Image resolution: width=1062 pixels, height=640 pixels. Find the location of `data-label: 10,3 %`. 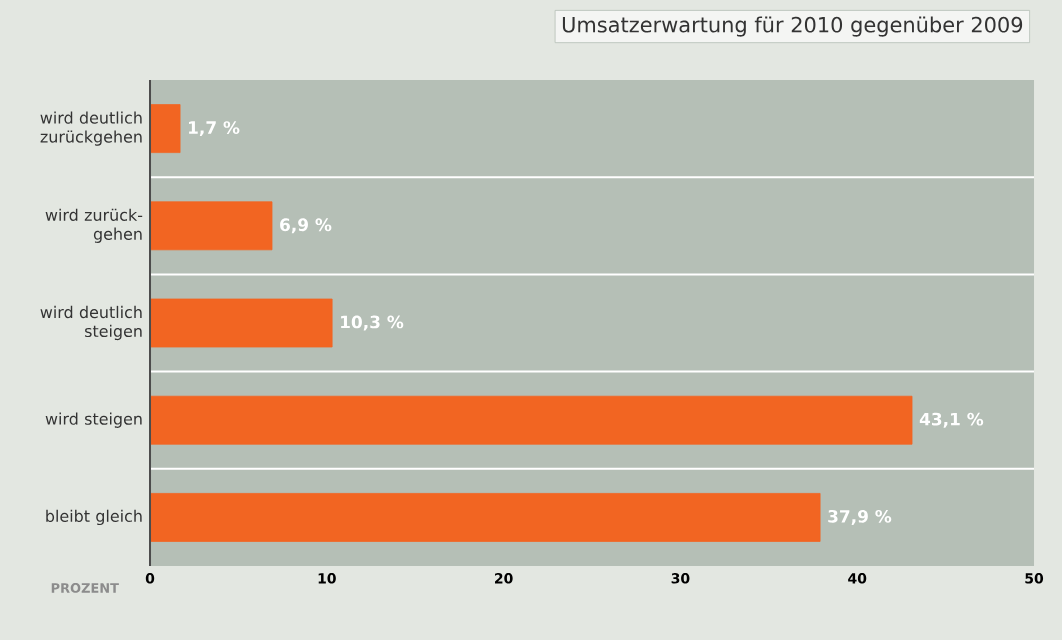

data-label: 10,3 % is located at coordinates (372, 323).